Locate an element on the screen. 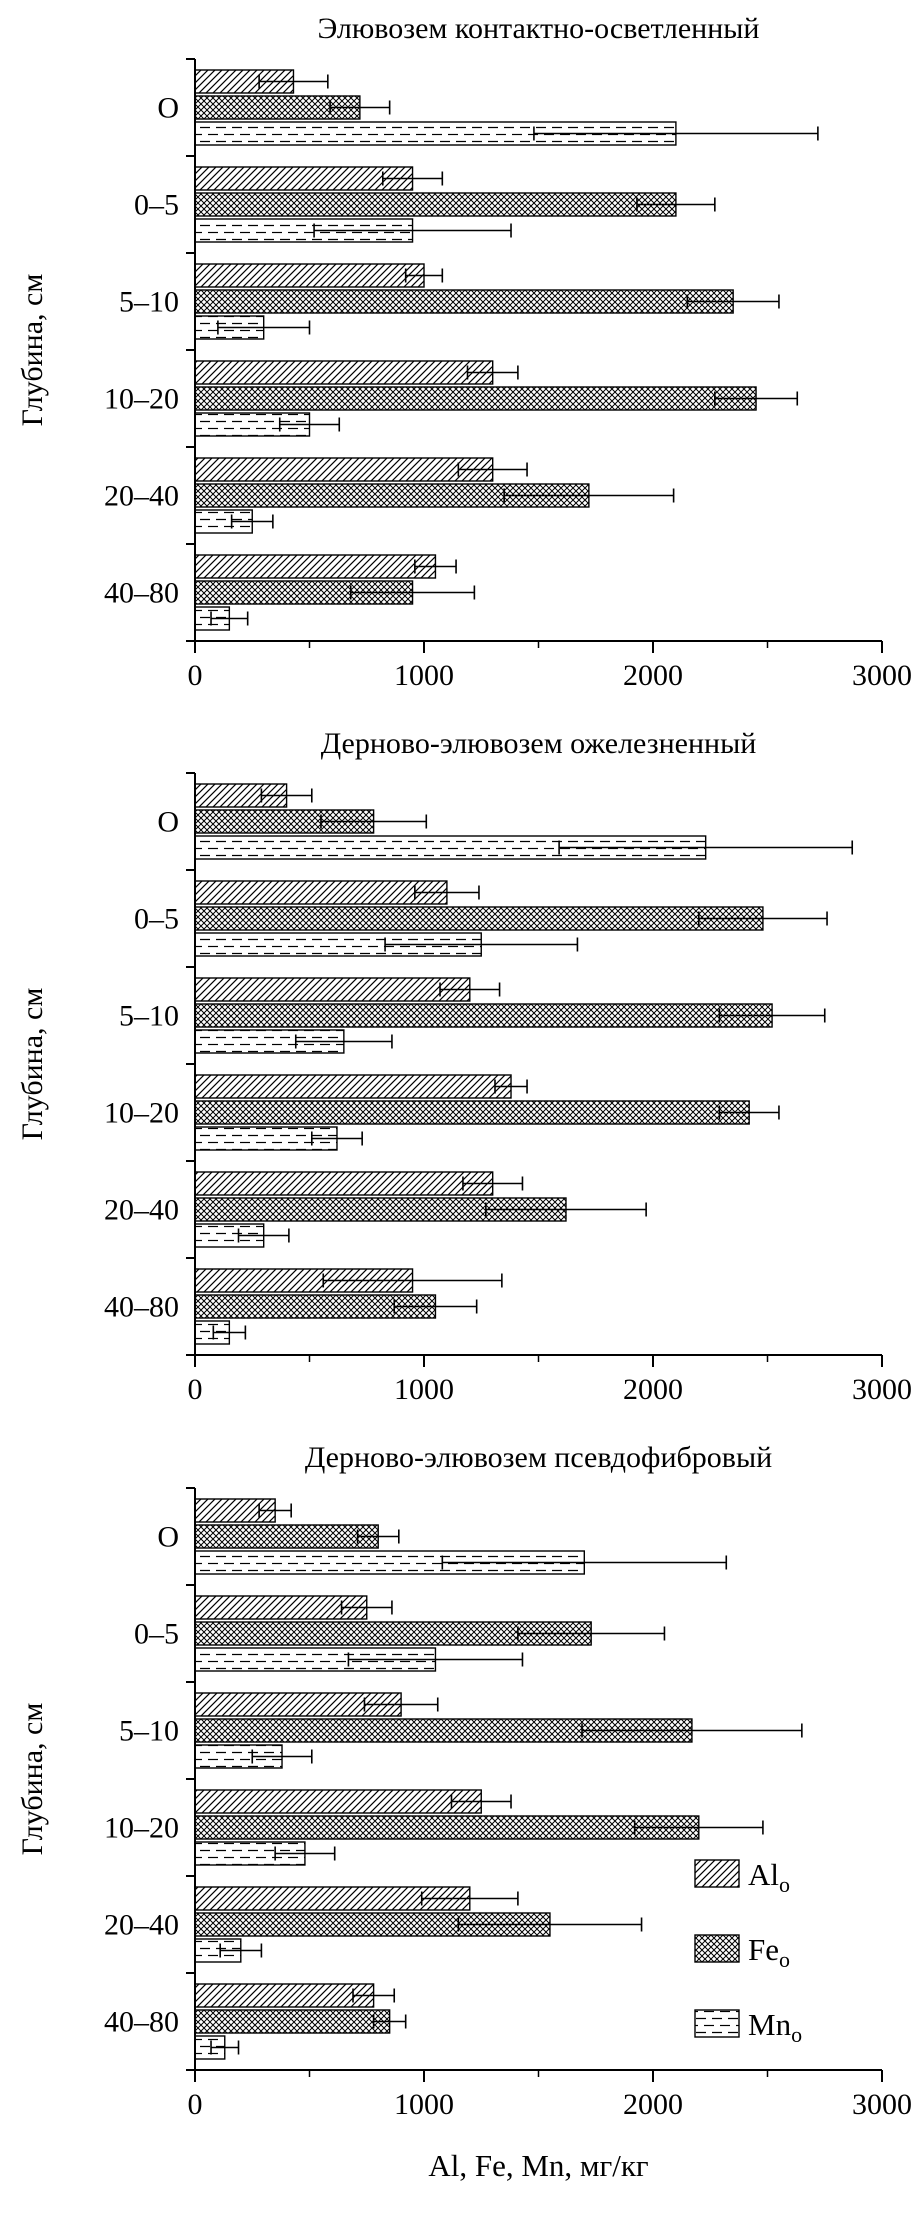 This screenshot has width=922, height=2230. legend-label-text: Fe is located at coordinates (763, 1949).